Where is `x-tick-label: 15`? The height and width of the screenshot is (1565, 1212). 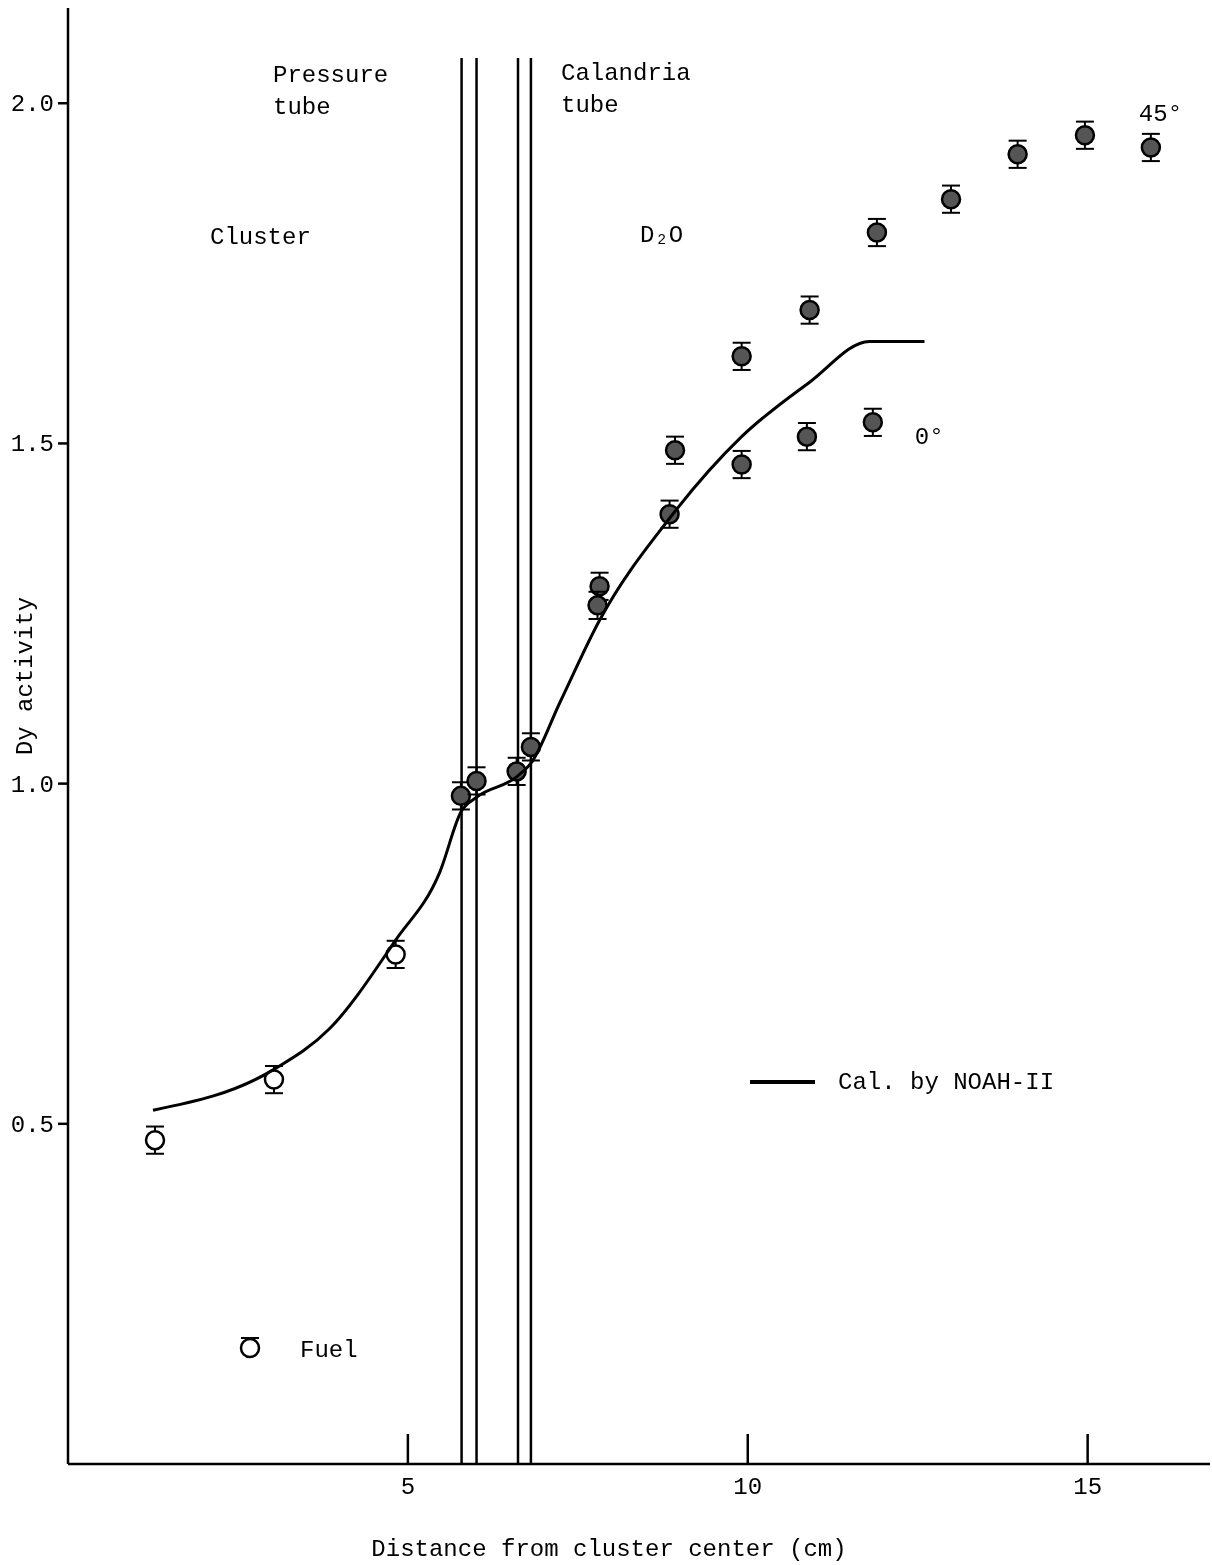
x-tick-label: 15 is located at coordinates (1088, 1487).